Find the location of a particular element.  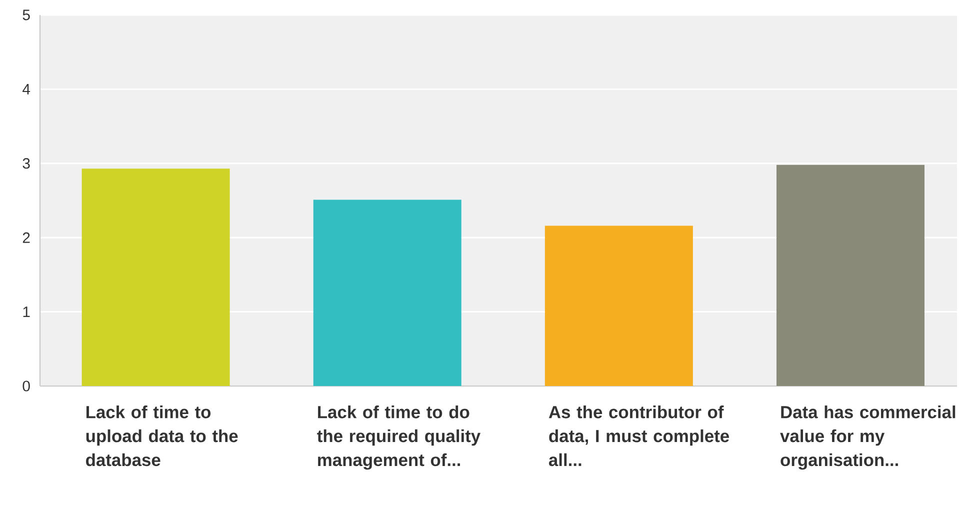

y-tick-label: 2 is located at coordinates (26, 237).